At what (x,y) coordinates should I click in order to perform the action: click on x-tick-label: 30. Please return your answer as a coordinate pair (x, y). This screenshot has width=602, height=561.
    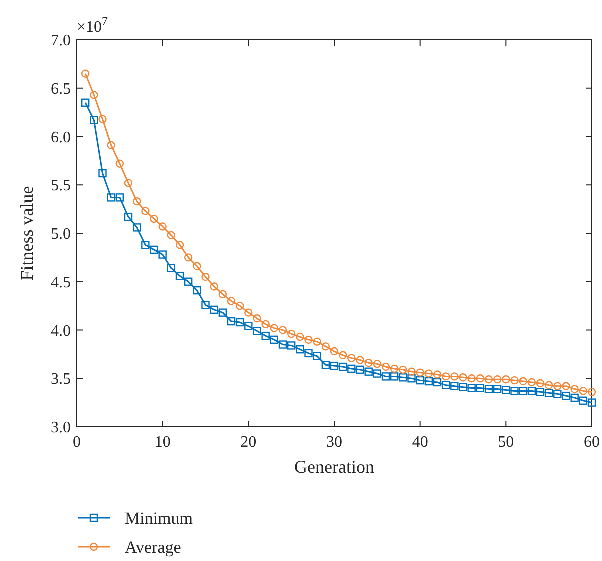
    Looking at the image, I should click on (334, 442).